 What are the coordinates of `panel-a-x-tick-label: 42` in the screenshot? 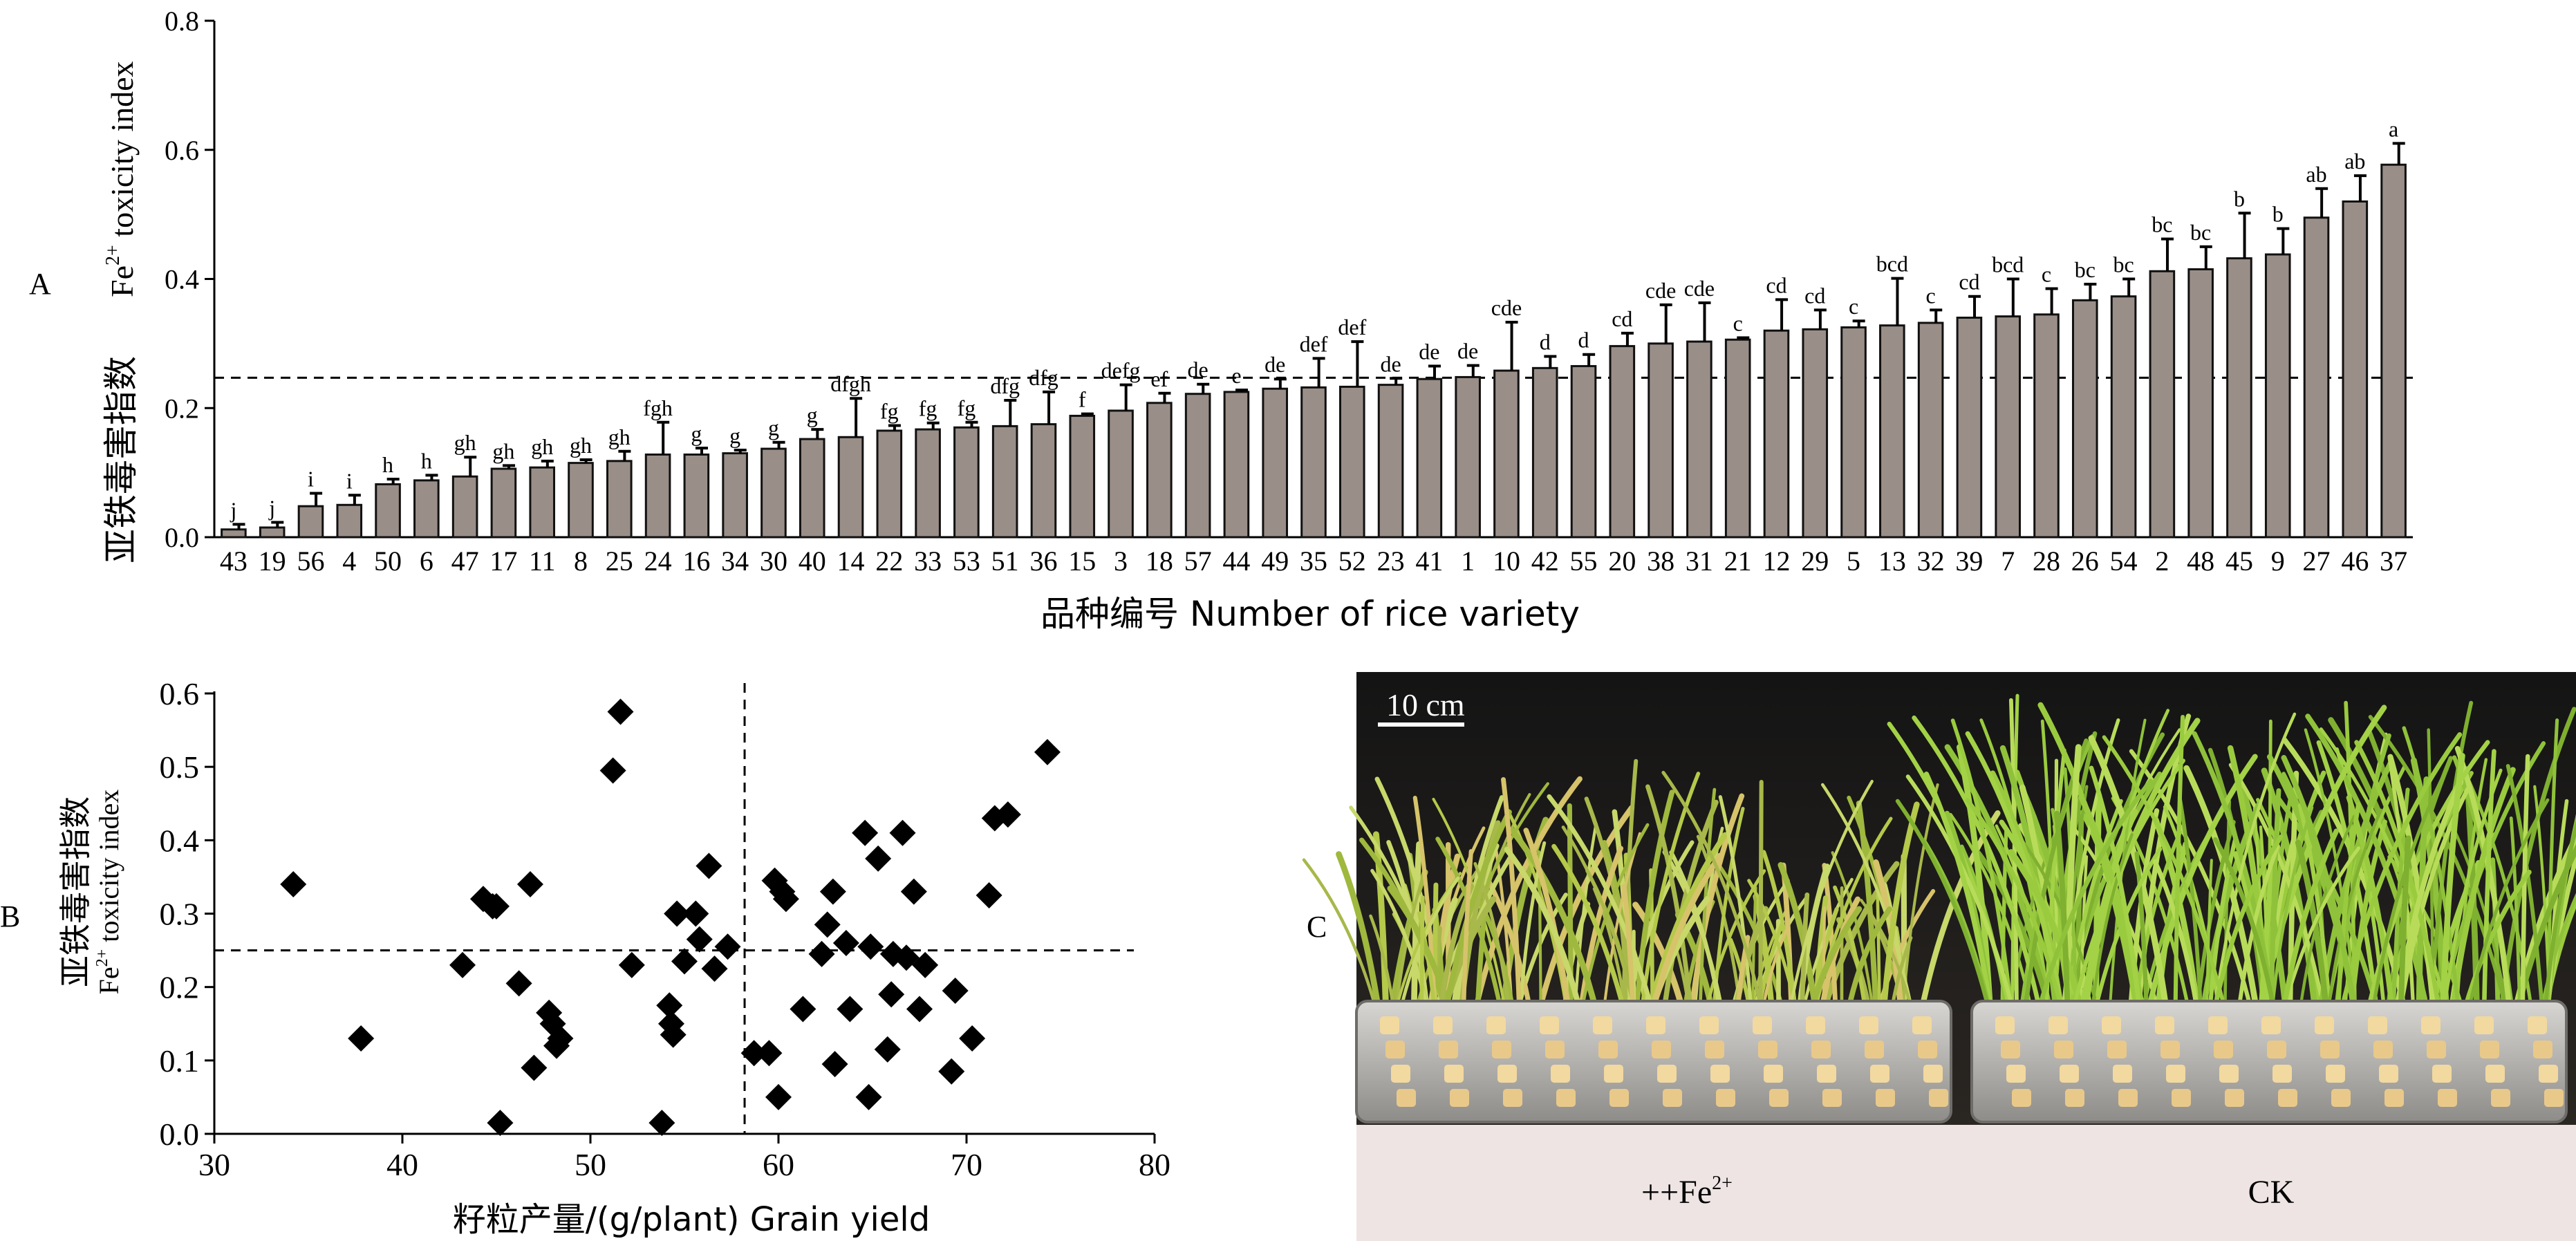 It's located at (1545, 561).